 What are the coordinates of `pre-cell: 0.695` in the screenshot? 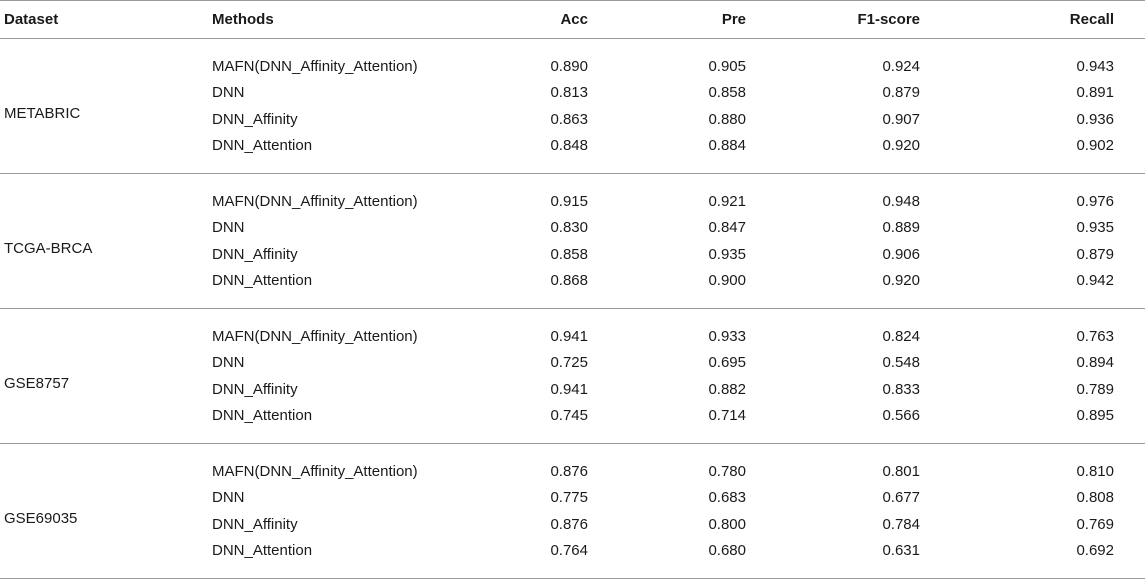 It's located at (727, 363).